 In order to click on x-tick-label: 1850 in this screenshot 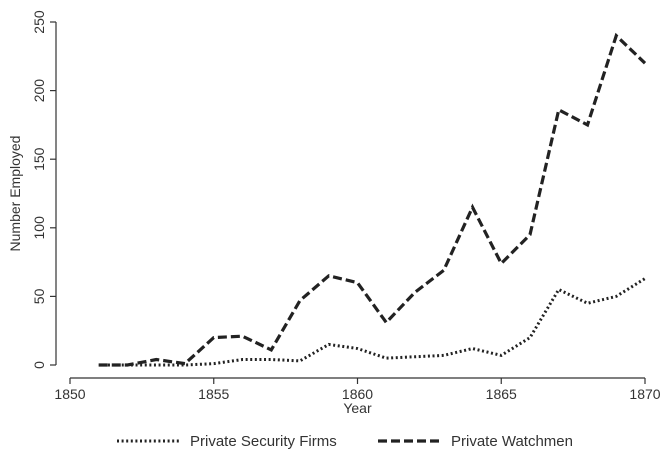, I will do `click(69, 394)`.